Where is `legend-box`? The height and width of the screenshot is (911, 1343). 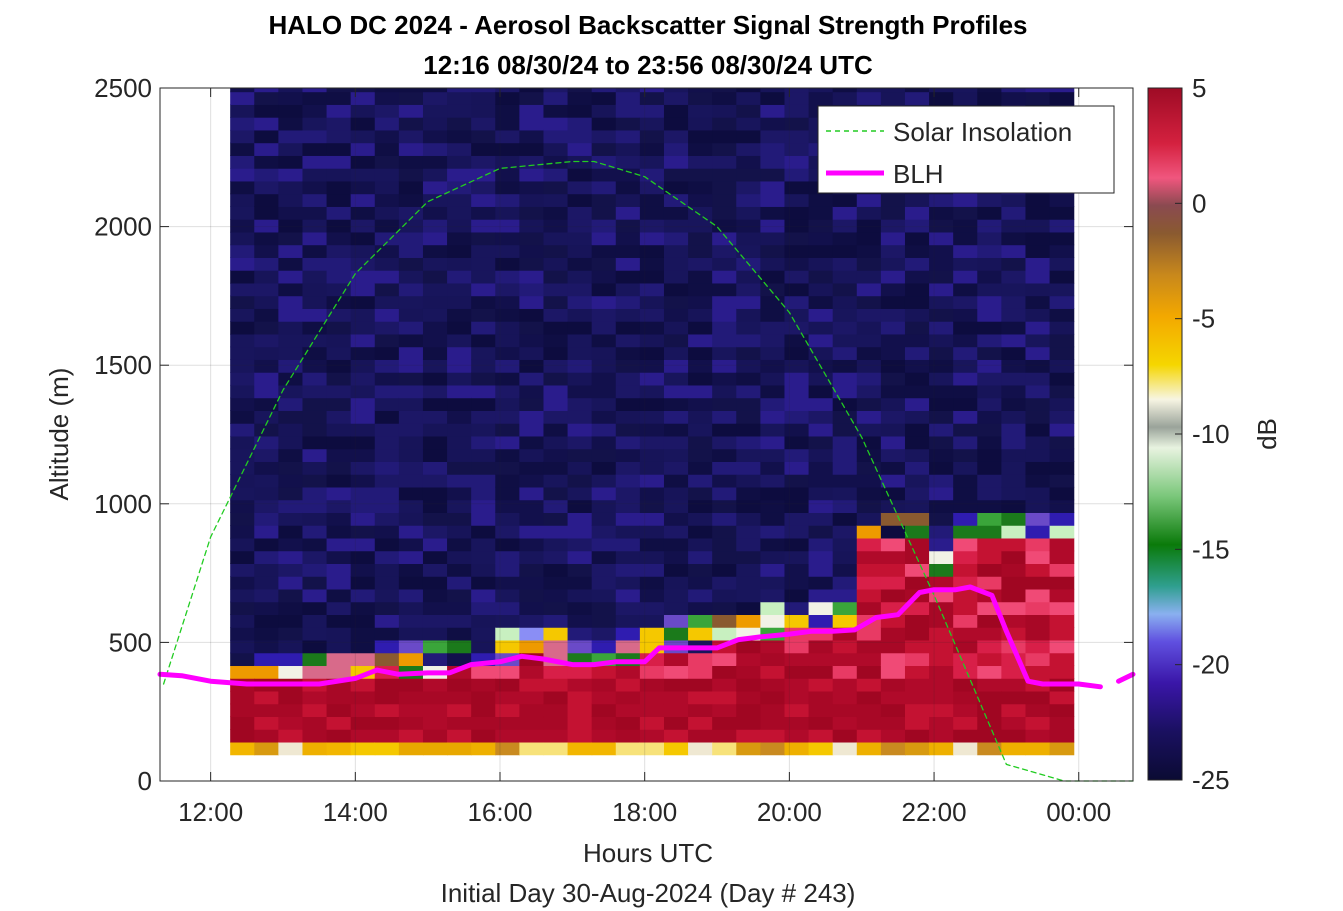 legend-box is located at coordinates (966, 149).